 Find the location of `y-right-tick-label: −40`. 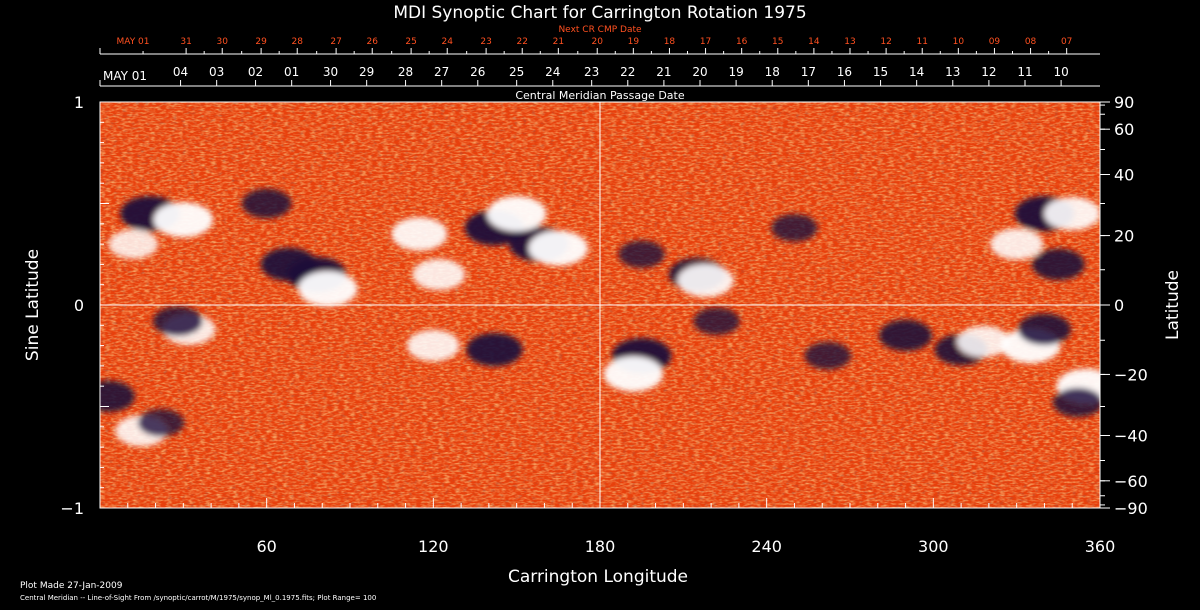

y-right-tick-label: −40 is located at coordinates (1131, 435).